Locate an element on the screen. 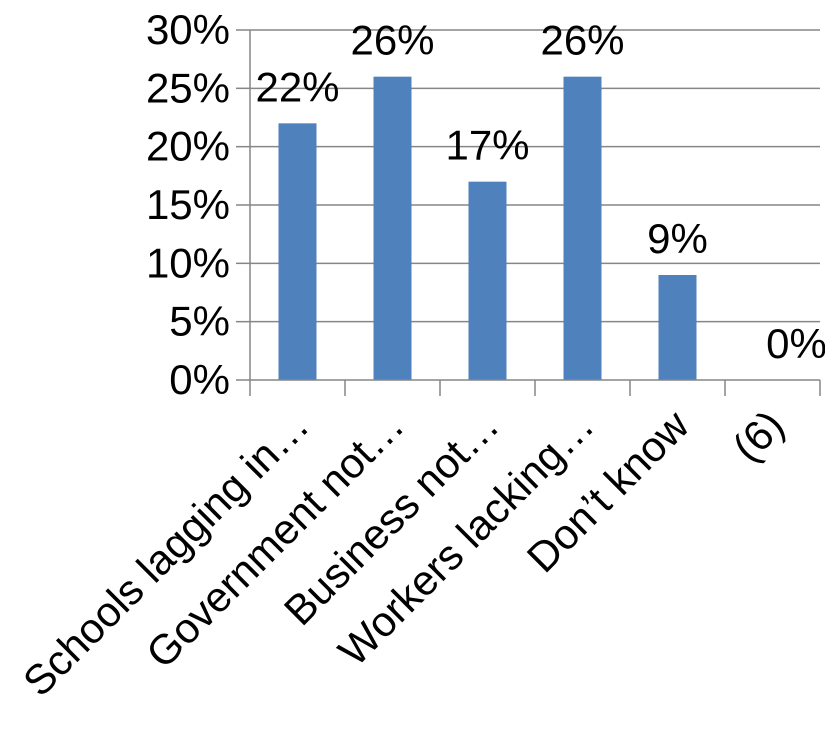  y-tick-label: 0% is located at coordinates (199, 379).